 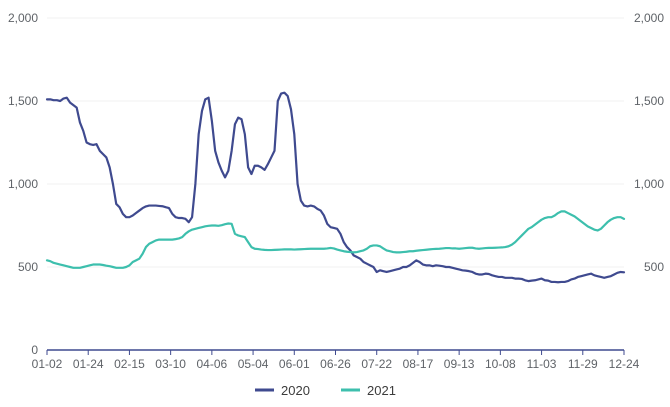 What do you see at coordinates (654, 267) in the screenshot?
I see `y-tick-label-right: 500` at bounding box center [654, 267].